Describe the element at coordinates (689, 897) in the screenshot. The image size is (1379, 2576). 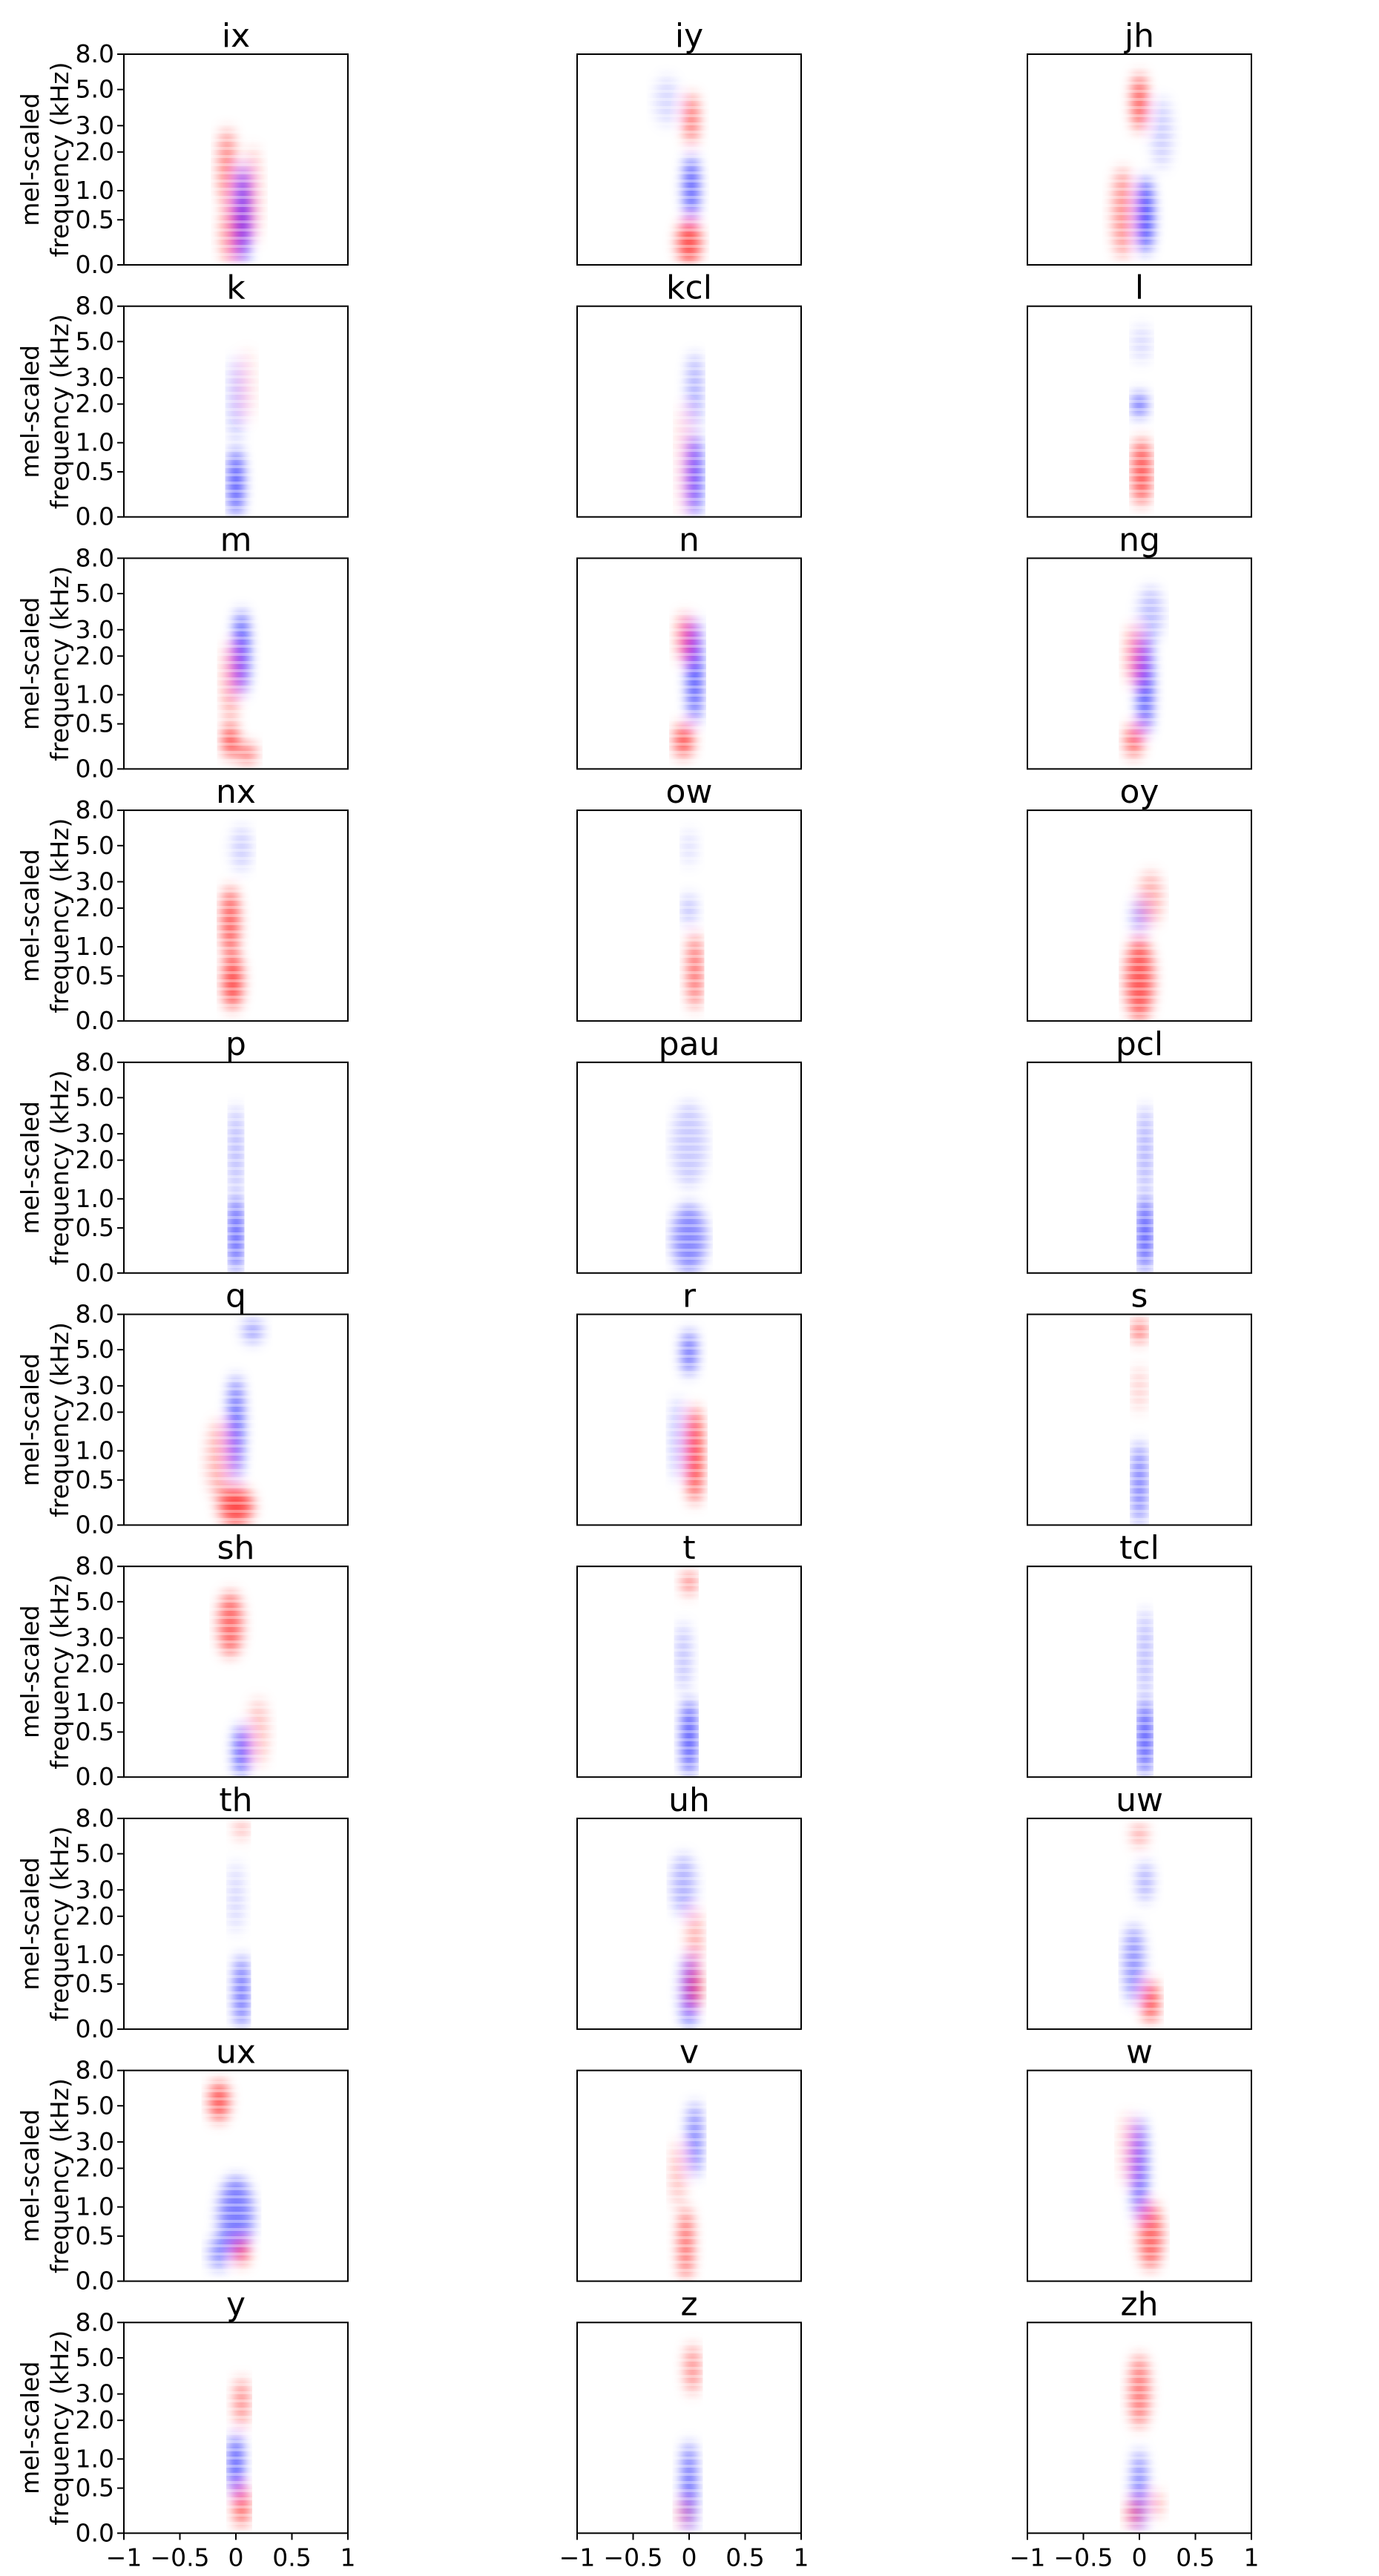
I see `panel-ow: ow` at that location.